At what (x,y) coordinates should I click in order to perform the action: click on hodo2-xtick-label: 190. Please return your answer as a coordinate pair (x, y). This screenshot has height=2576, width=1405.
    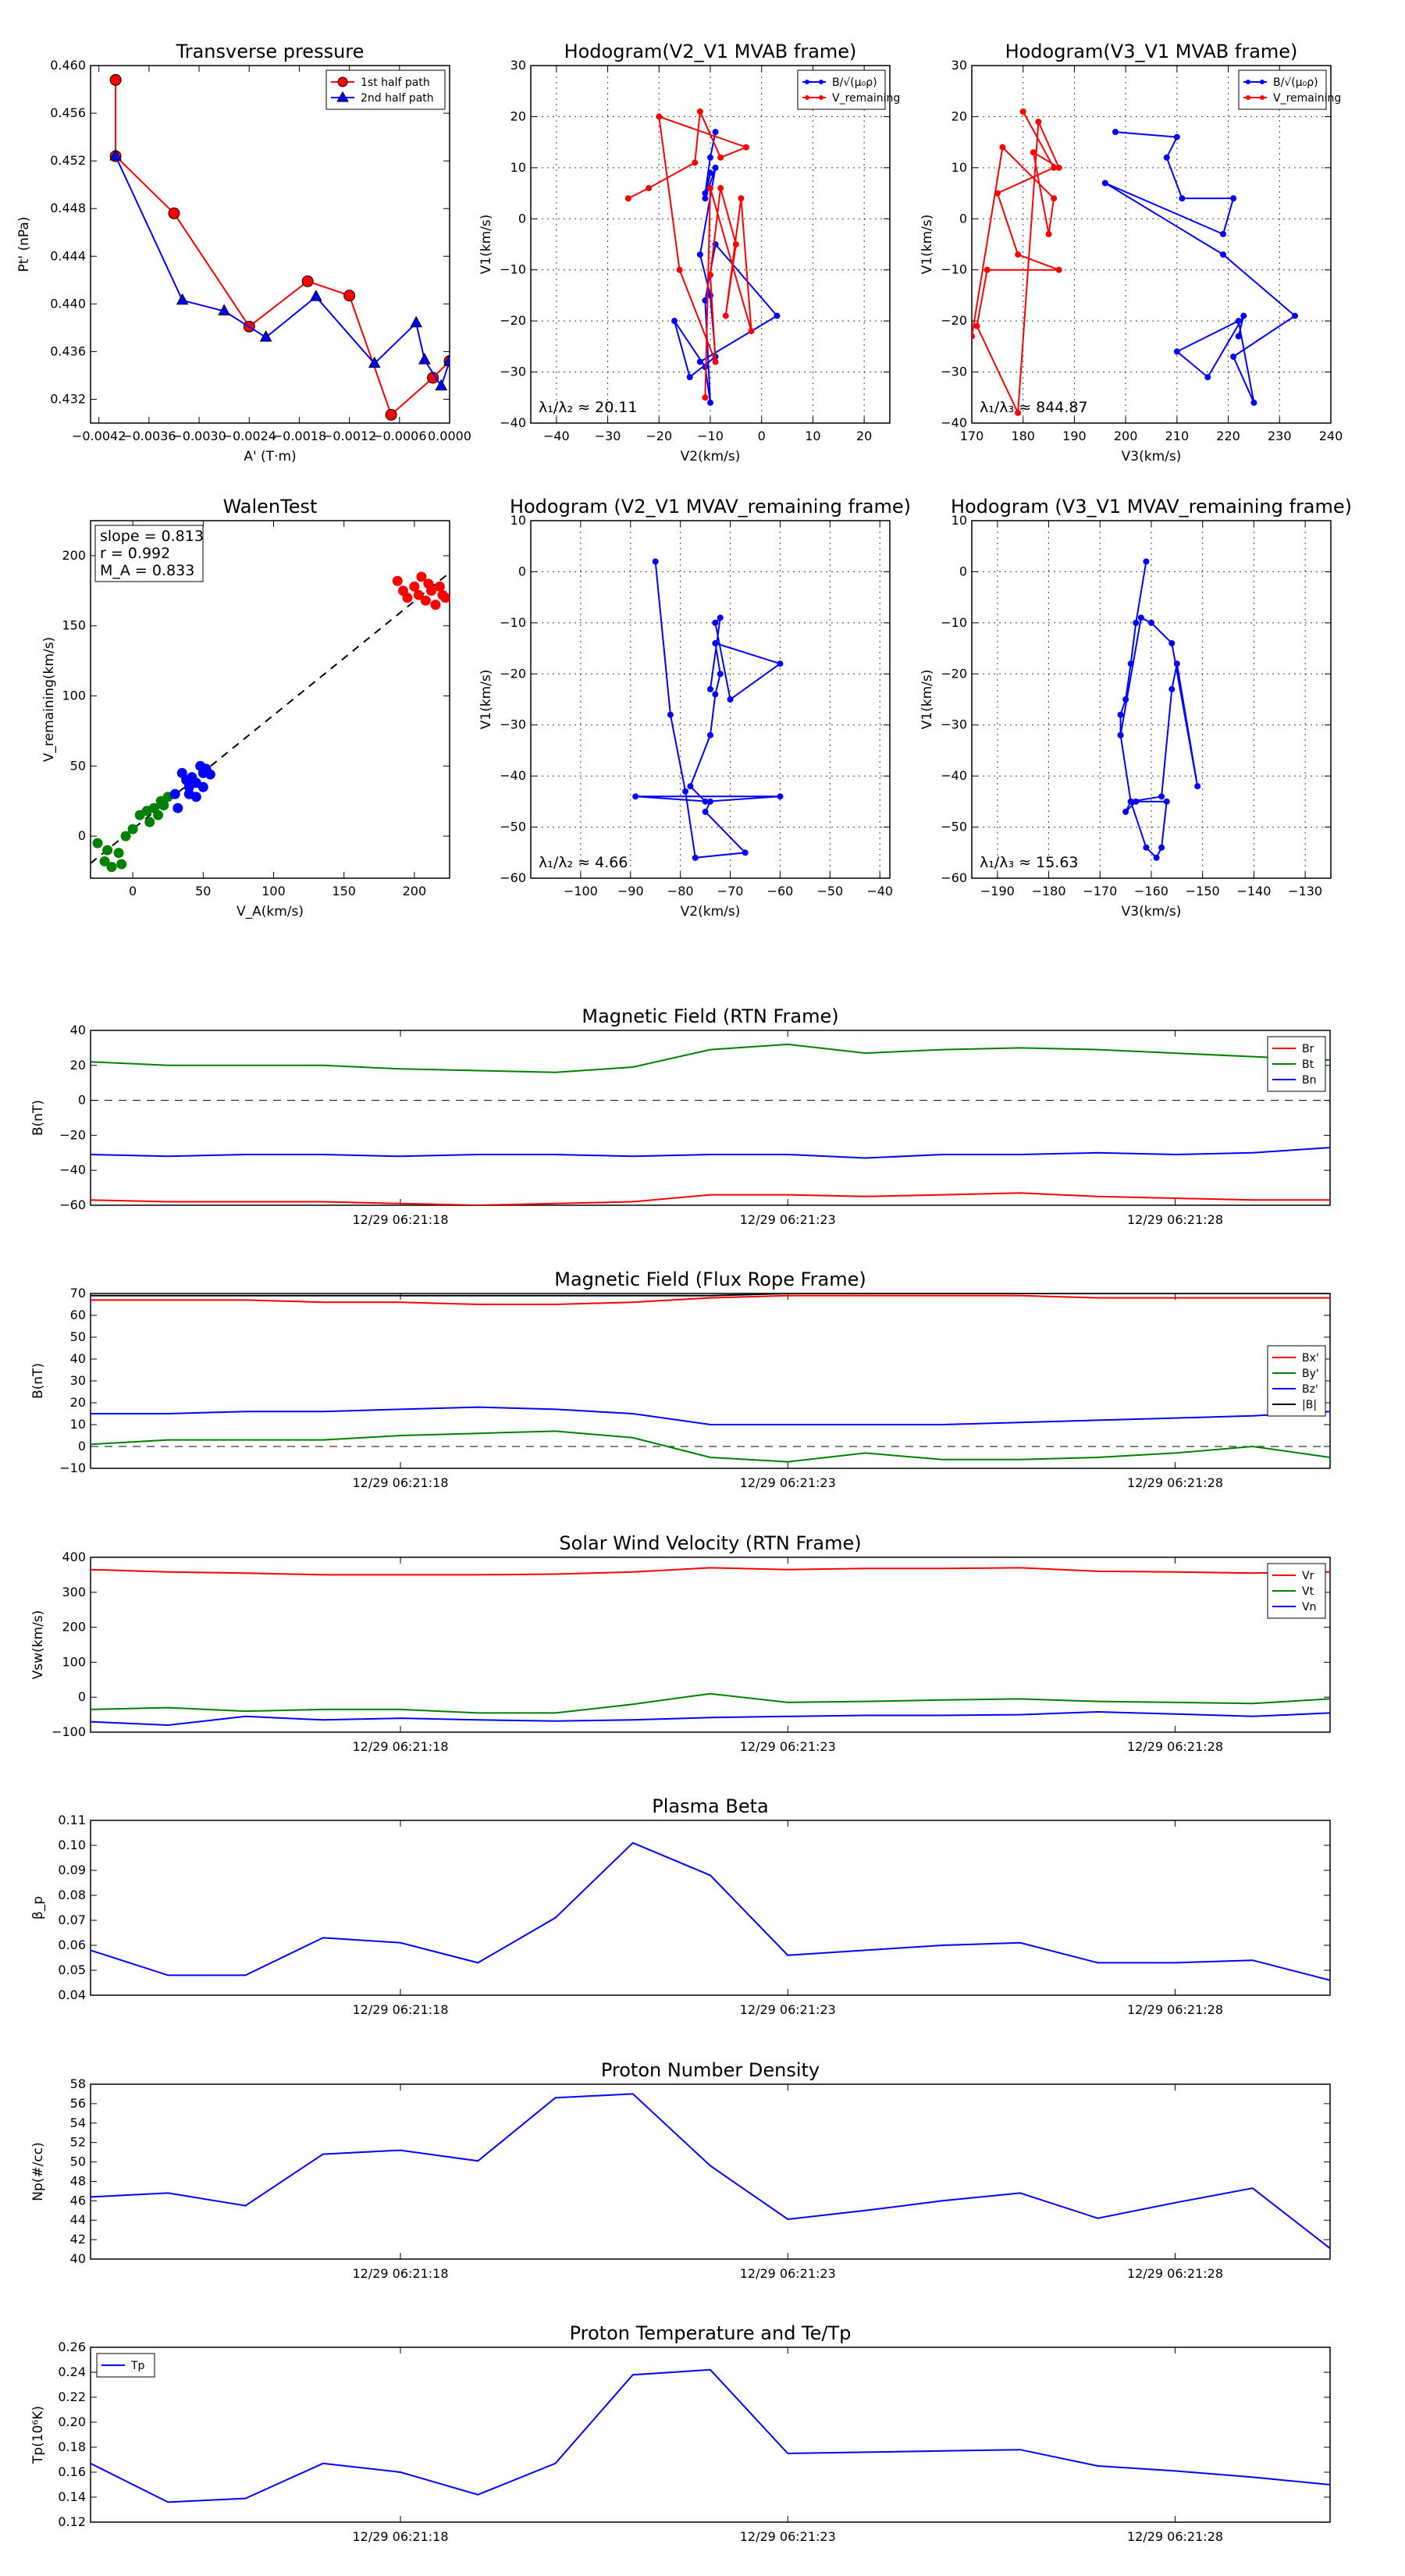
    Looking at the image, I should click on (1075, 436).